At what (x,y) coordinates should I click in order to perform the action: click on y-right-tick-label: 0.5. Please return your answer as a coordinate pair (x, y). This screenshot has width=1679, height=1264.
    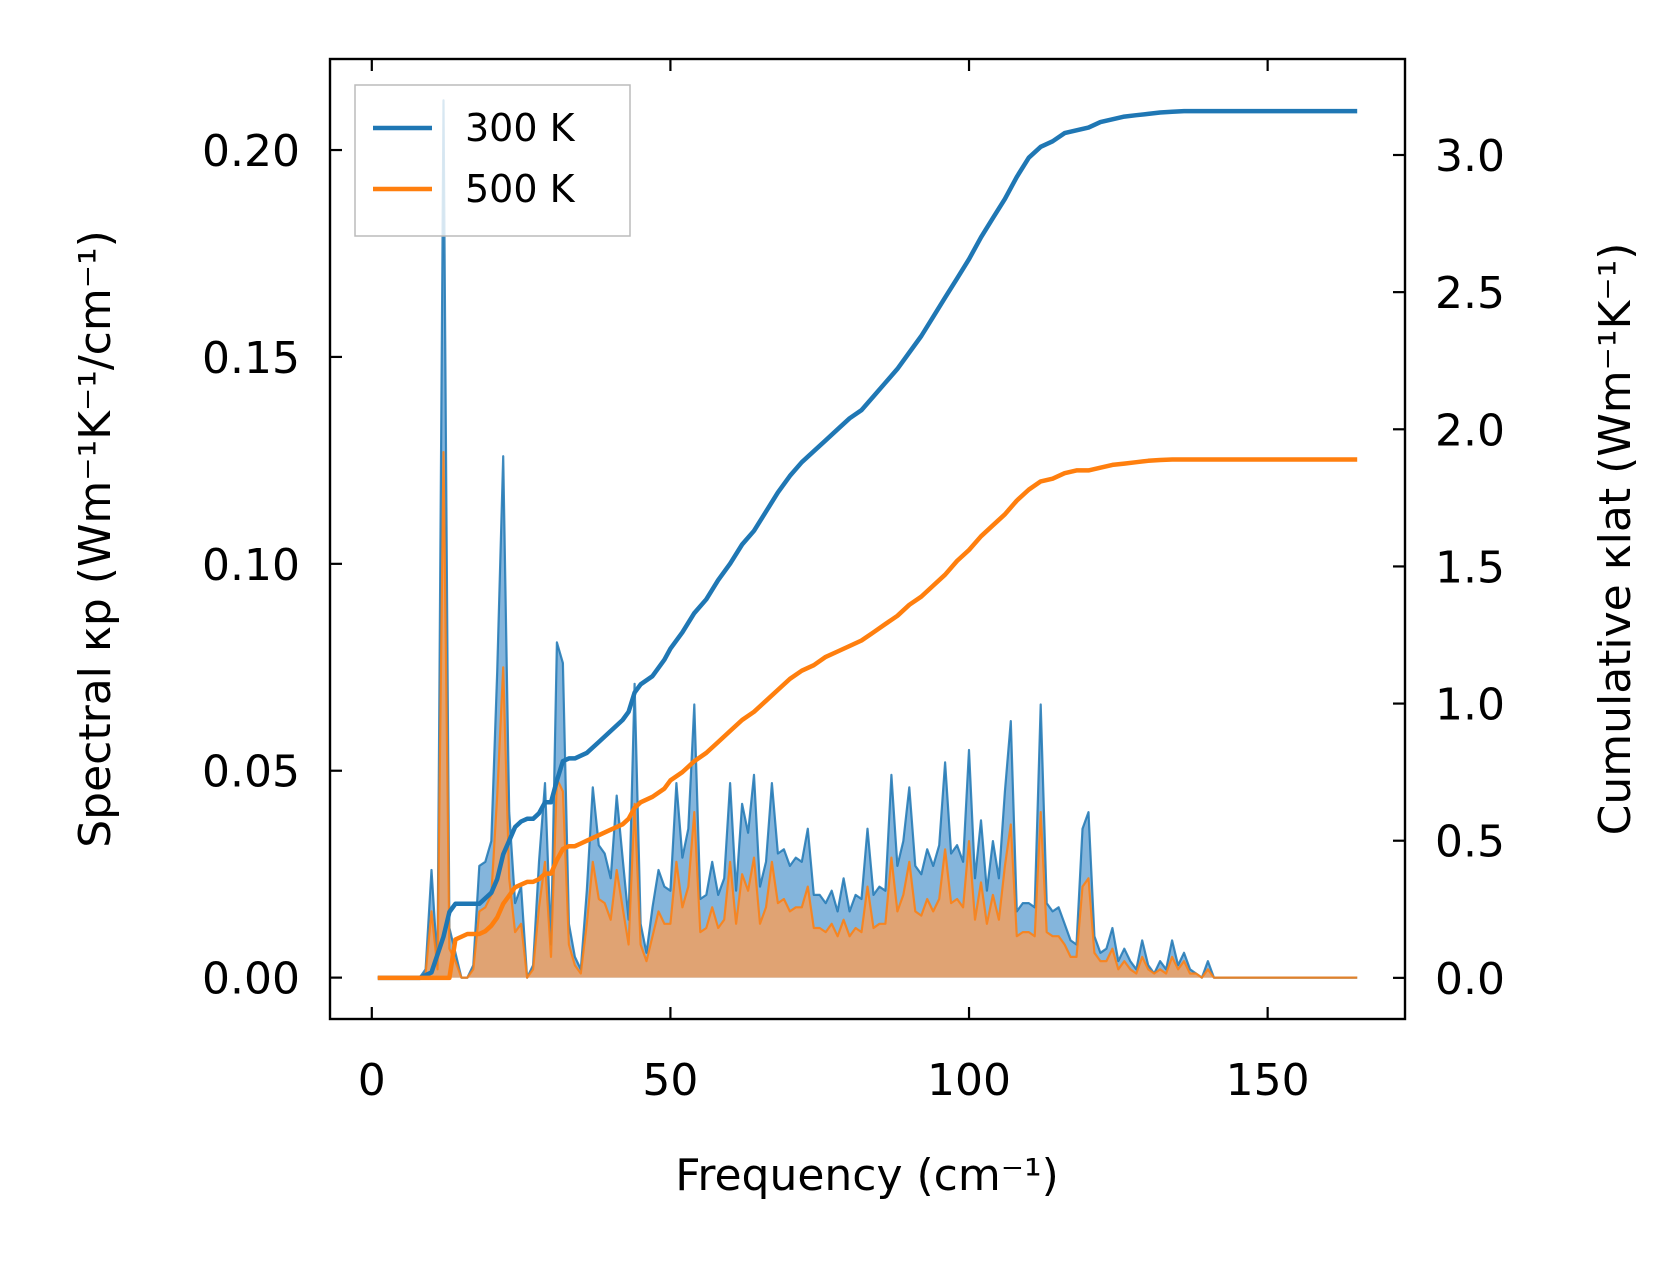
    Looking at the image, I should click on (1470, 842).